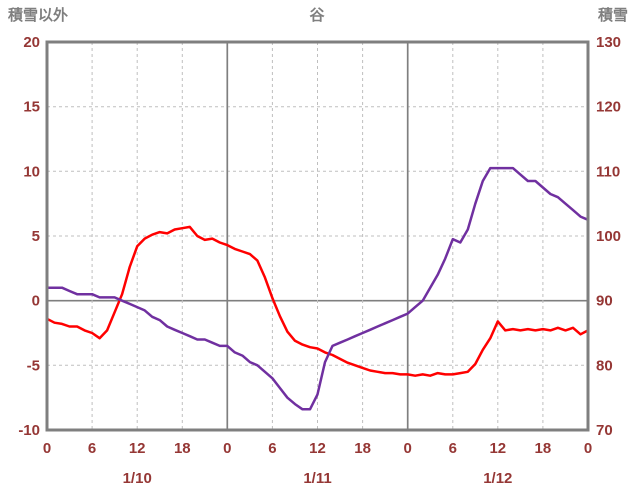 The height and width of the screenshot is (501, 636). What do you see at coordinates (608, 42) in the screenshot?
I see `right-axis-tick-label: 130` at bounding box center [608, 42].